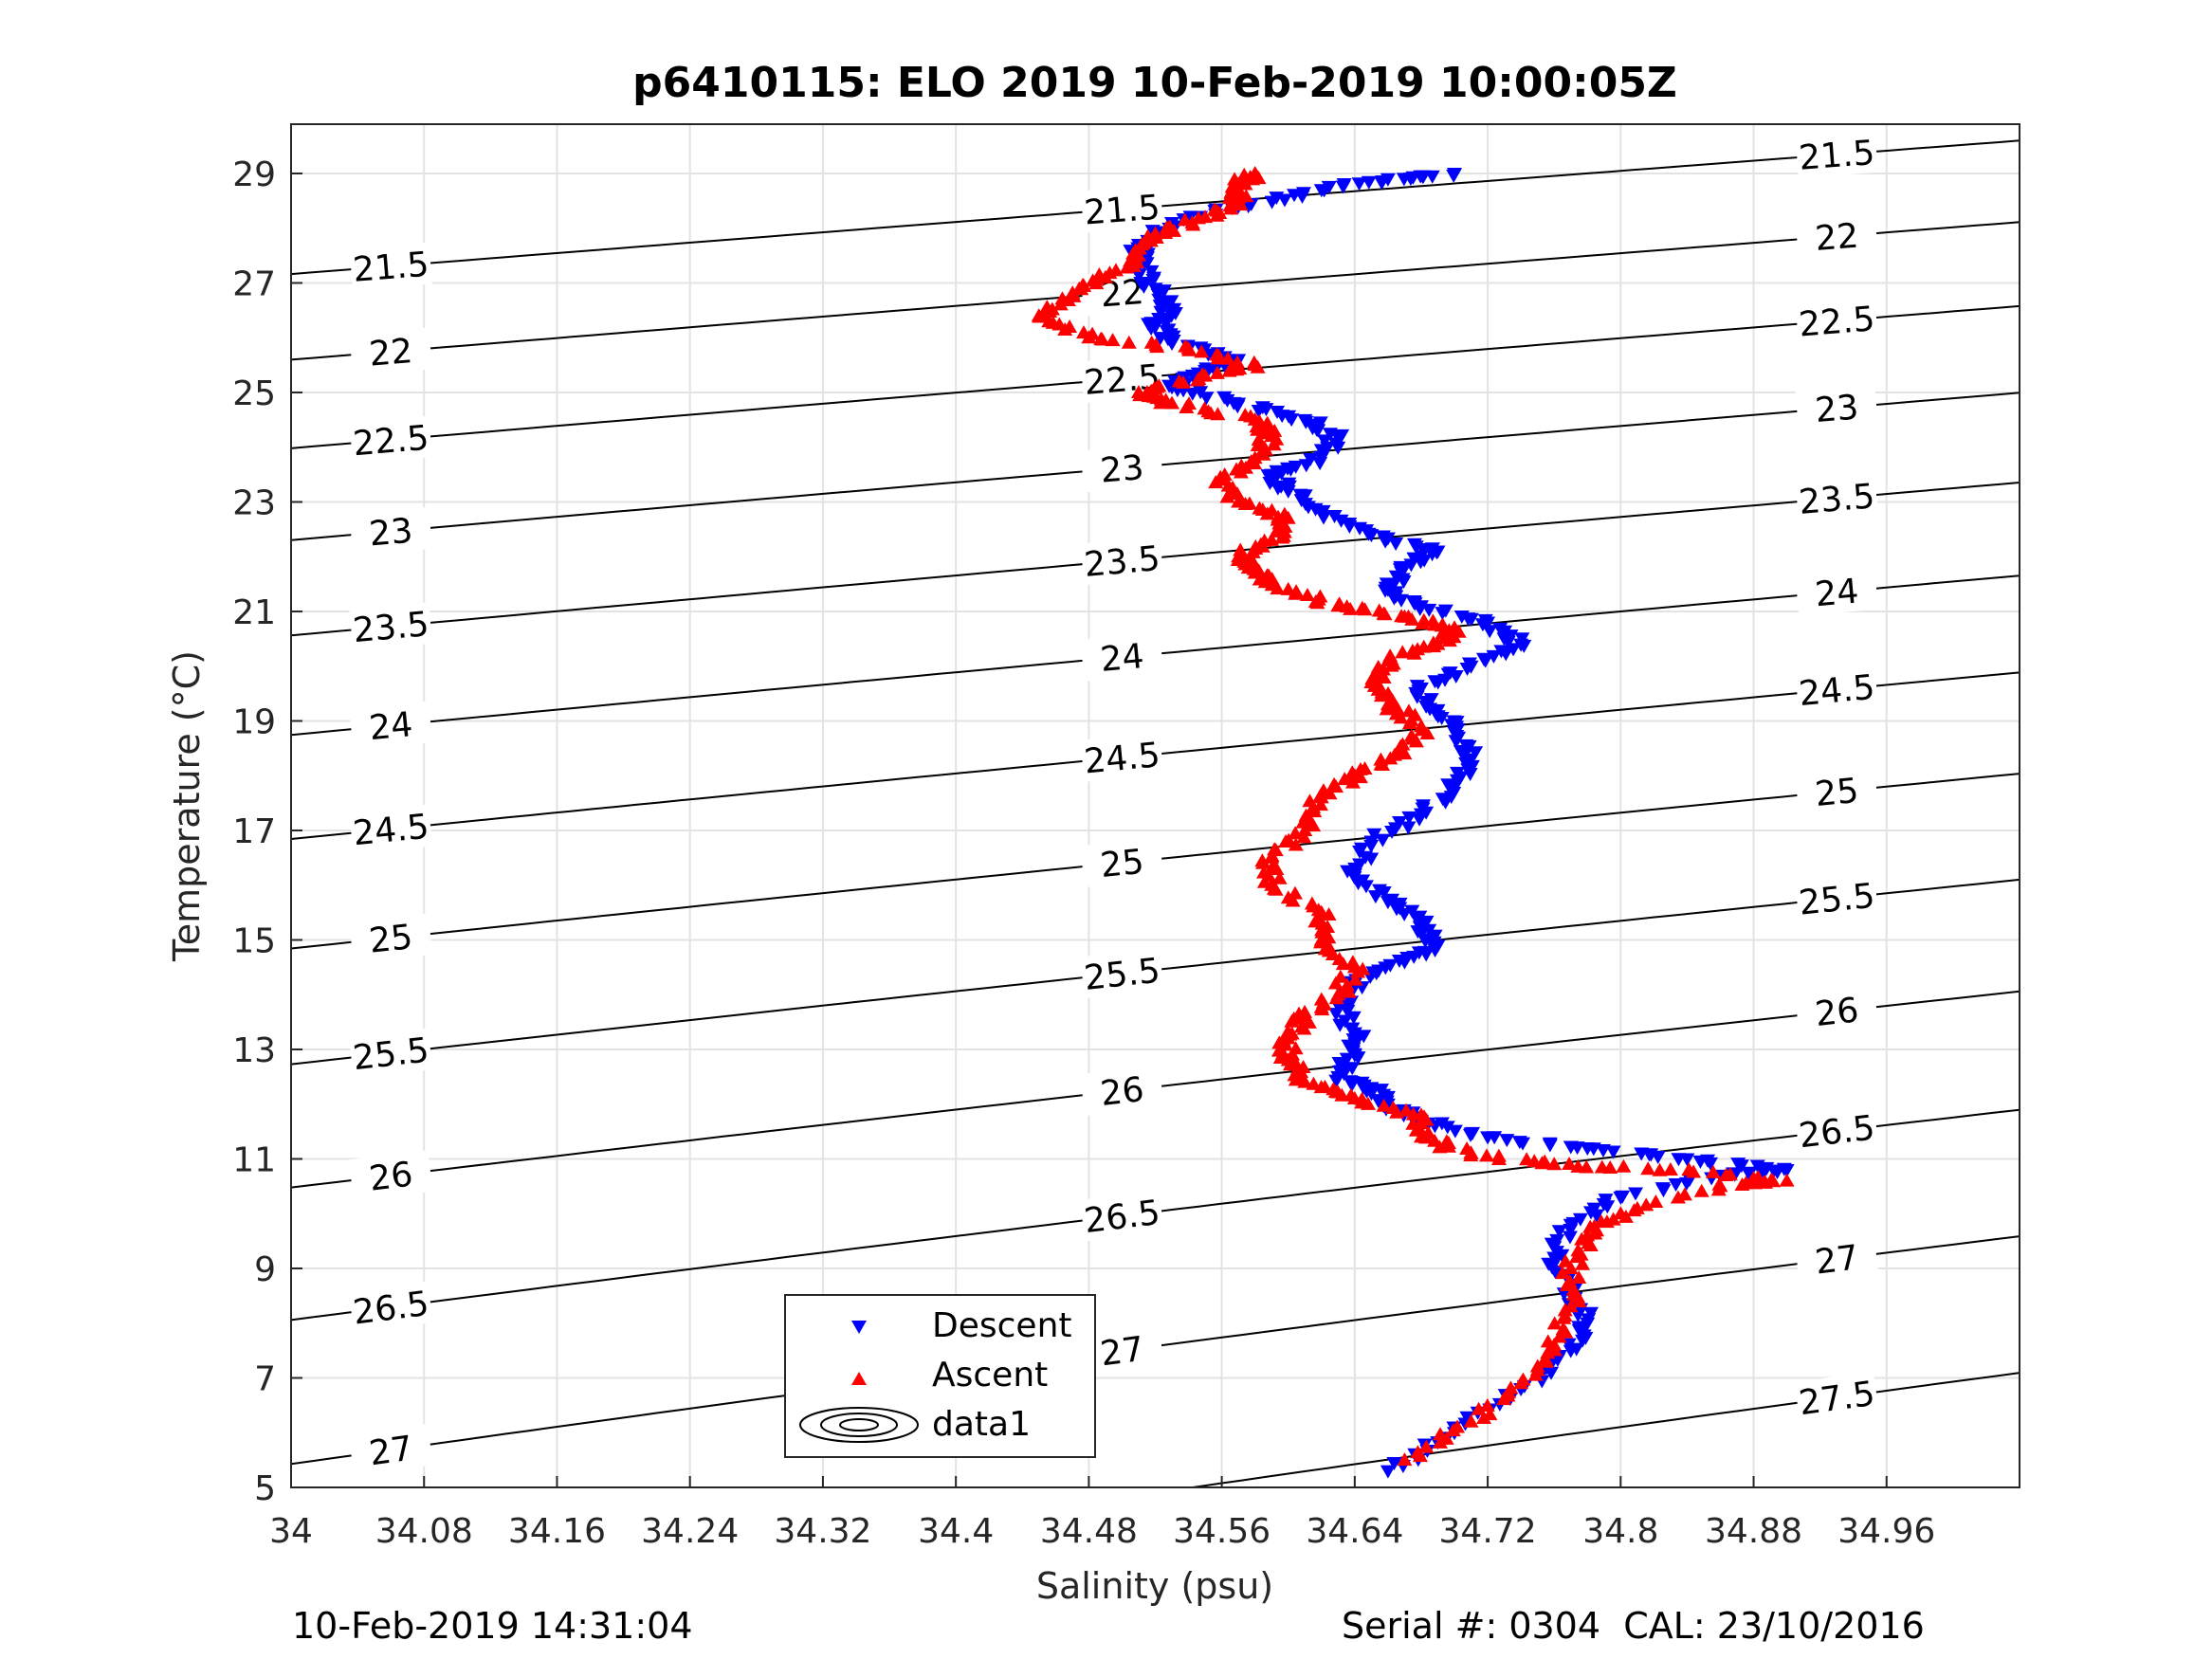  What do you see at coordinates (1620, 1531) in the screenshot?
I see `x-tick-label: 34.8` at bounding box center [1620, 1531].